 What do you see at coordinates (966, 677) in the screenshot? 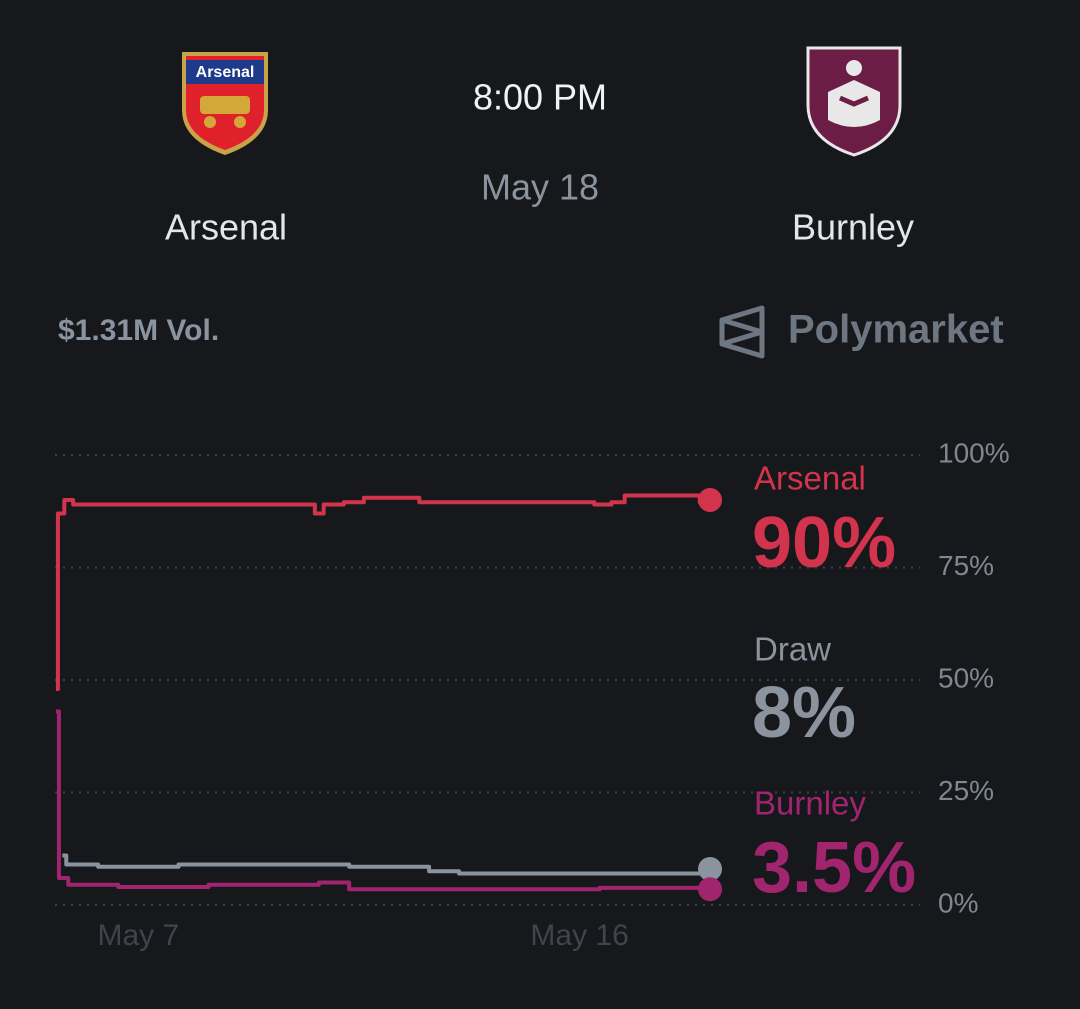
I see `y-tick-label: 50%` at bounding box center [966, 677].